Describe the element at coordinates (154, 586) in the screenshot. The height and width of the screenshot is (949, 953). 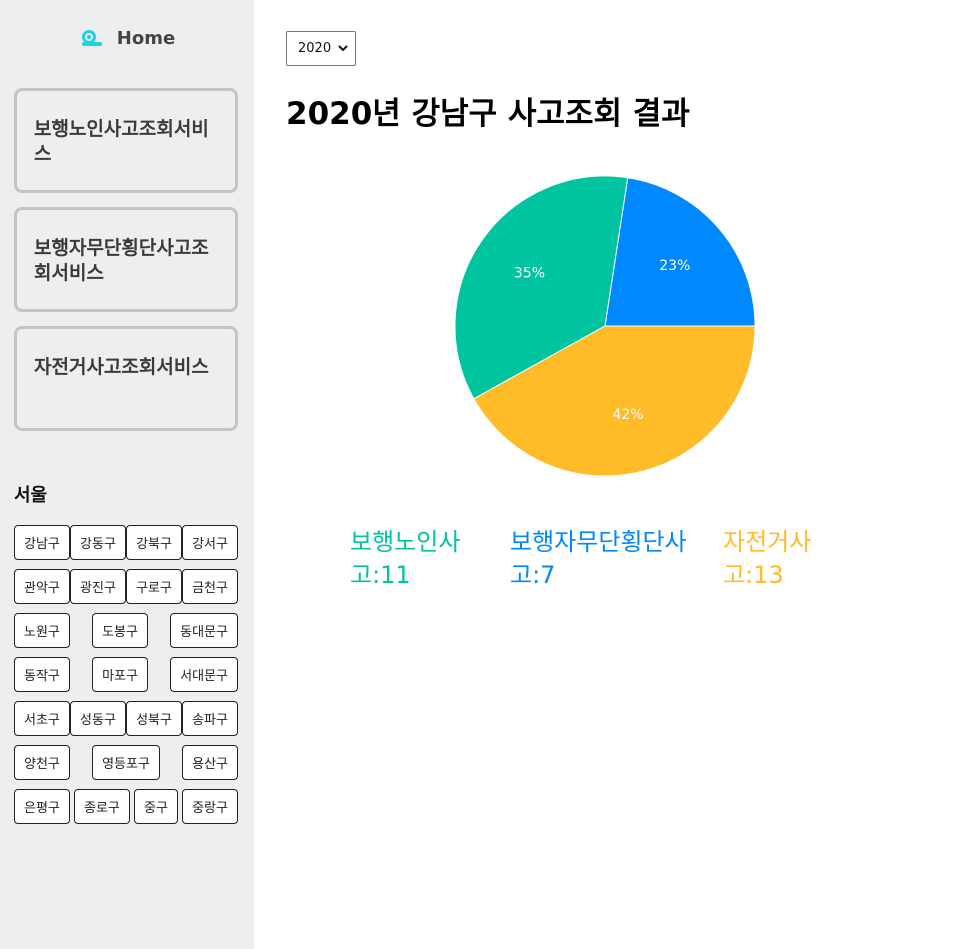
I see `district-button: 구로구` at that location.